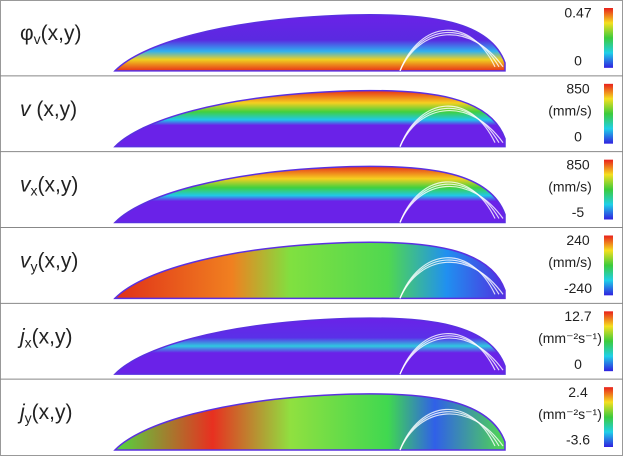 Image resolution: width=623 pixels, height=456 pixels. What do you see at coordinates (578, 392) in the screenshot?
I see `colorbar-max: 2.4` at bounding box center [578, 392].